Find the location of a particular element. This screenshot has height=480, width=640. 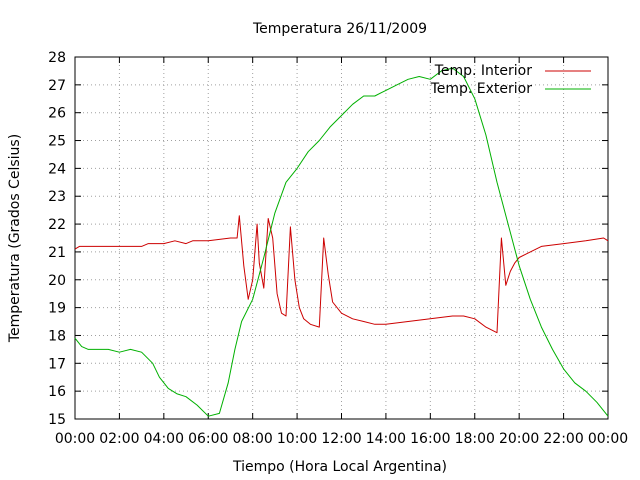

x-tick-label: 08:00 is located at coordinates (252, 439).